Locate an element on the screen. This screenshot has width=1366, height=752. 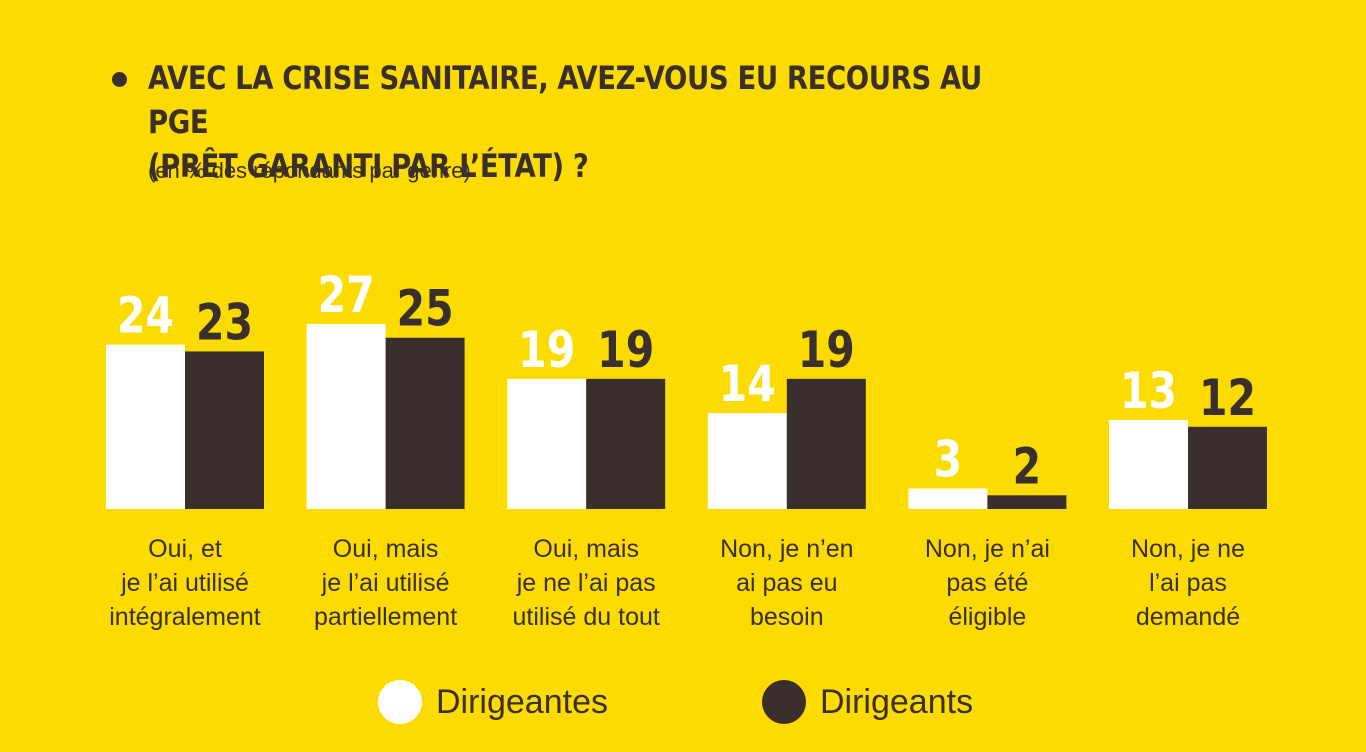
category-label-1-line-1: Oui, et is located at coordinates (185, 549).